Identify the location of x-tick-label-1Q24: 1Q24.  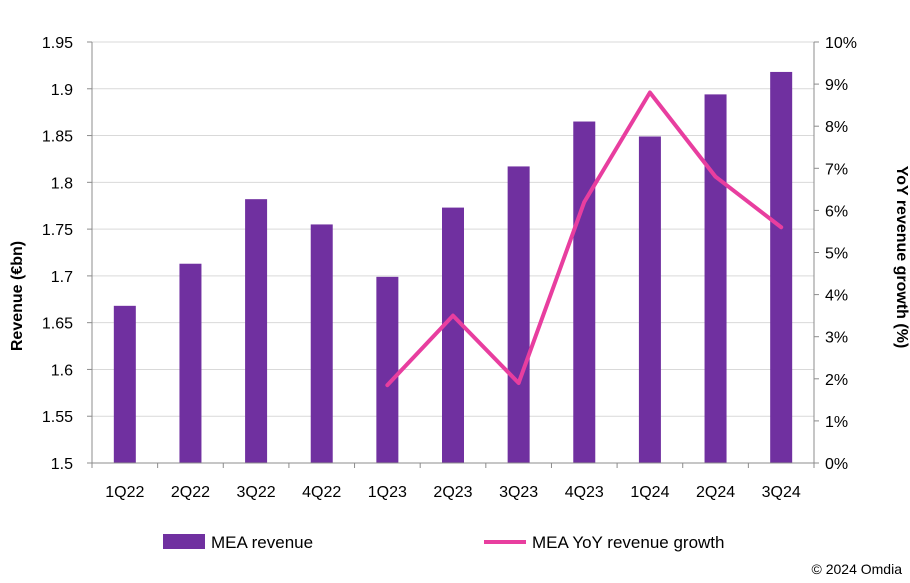
(649, 492).